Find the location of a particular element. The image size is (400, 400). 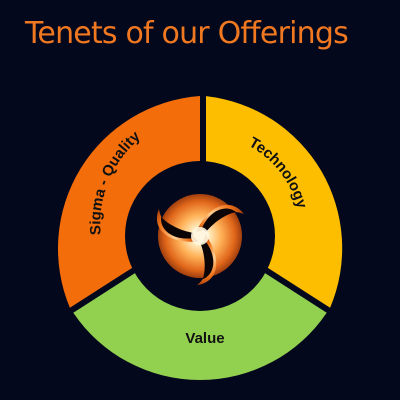

page-title: Tenets of our Offerings is located at coordinates (187, 33).